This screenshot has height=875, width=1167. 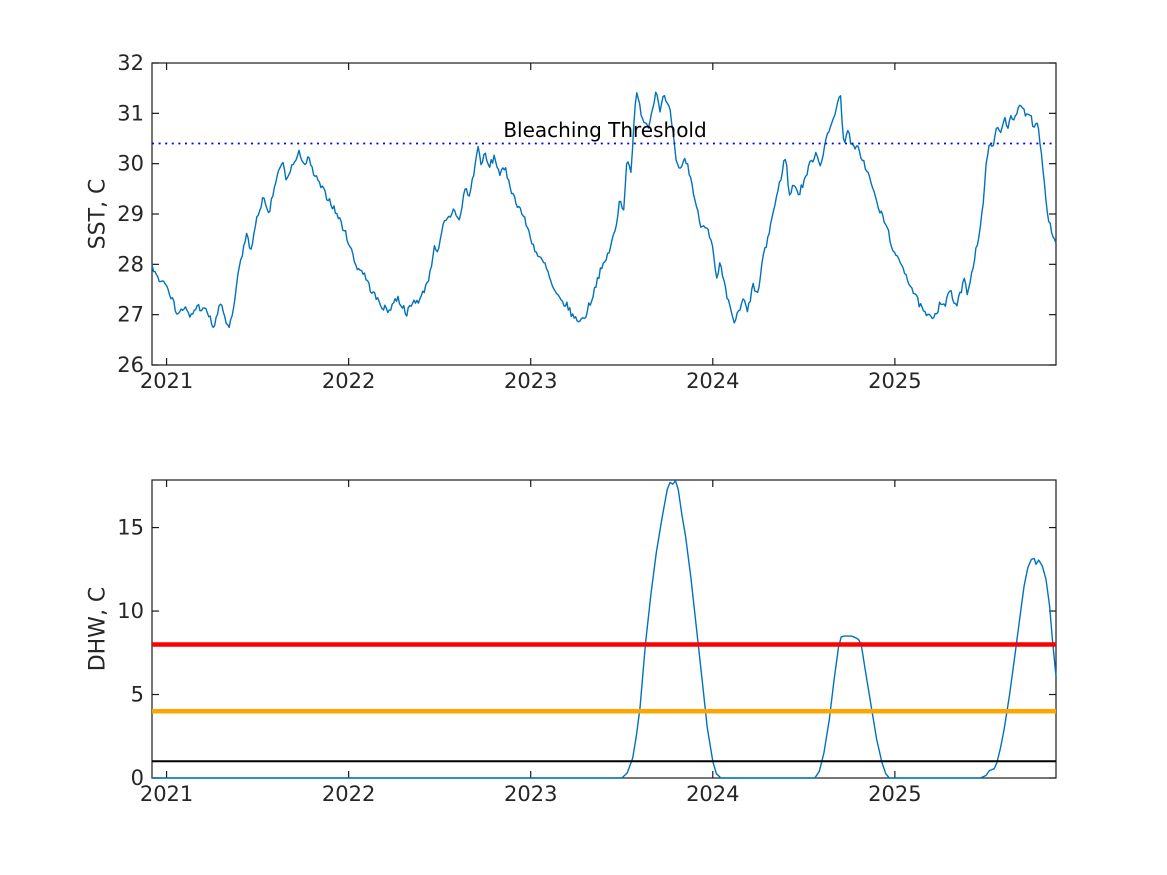 What do you see at coordinates (130, 63) in the screenshot?
I see `sst-y-tick-label: 32` at bounding box center [130, 63].